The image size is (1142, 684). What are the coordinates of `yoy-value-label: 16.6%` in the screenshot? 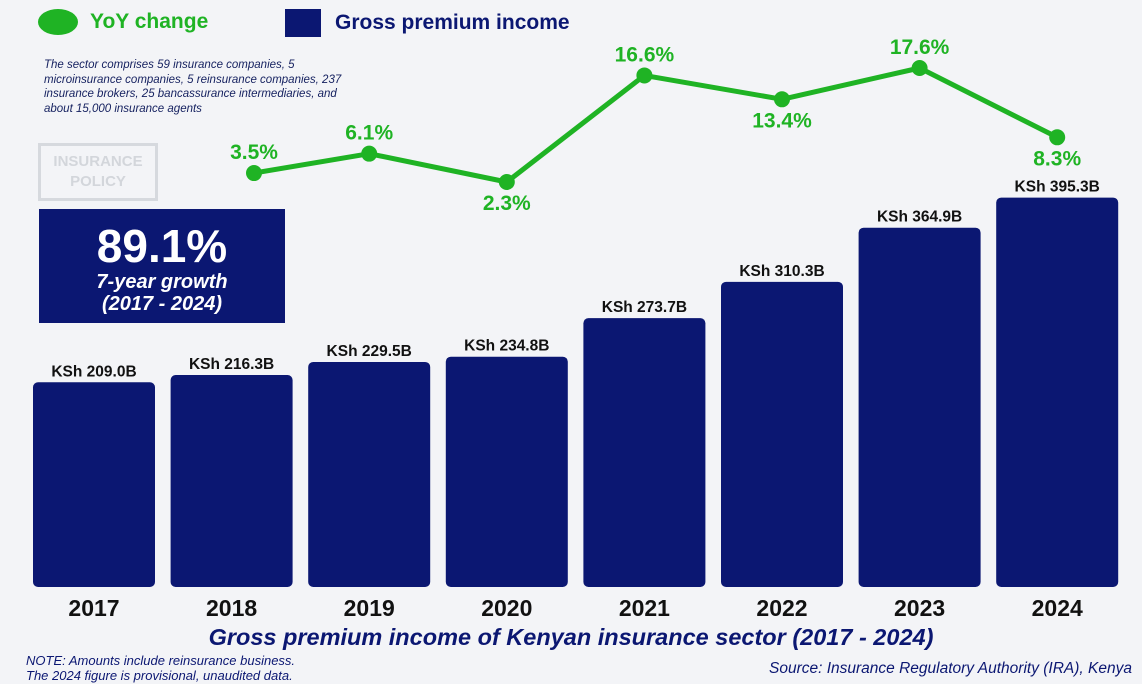 It's located at (645, 54).